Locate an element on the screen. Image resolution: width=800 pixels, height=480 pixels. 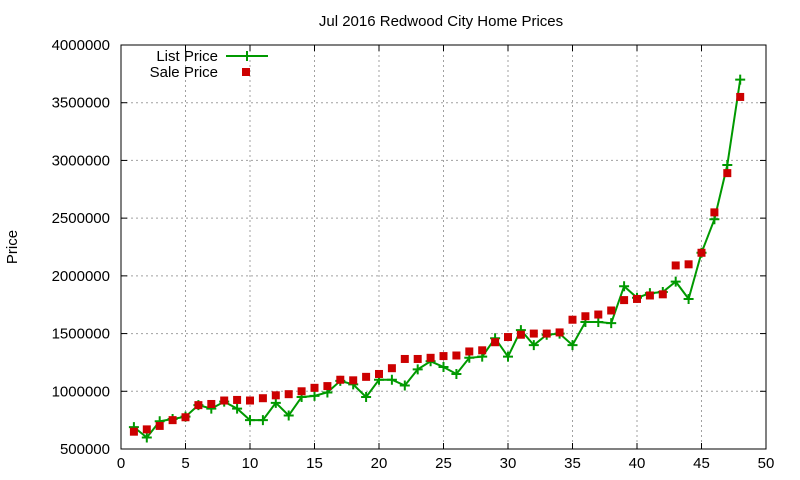
x-tick-label: 45 is located at coordinates (701, 463).